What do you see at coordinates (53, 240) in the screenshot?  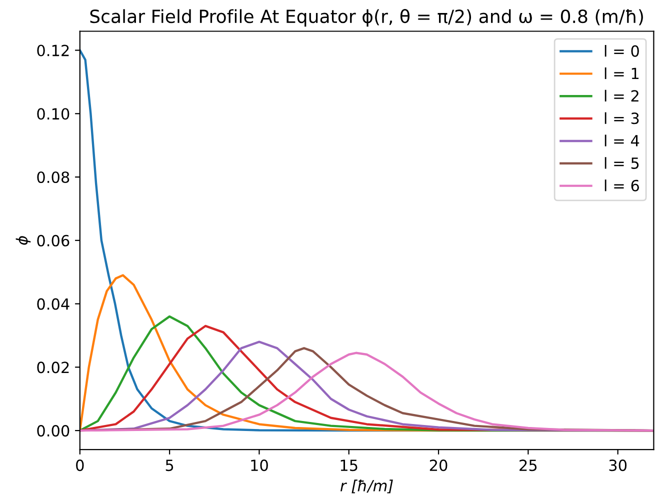 I see `y-tick-label: 0.06` at bounding box center [53, 240].